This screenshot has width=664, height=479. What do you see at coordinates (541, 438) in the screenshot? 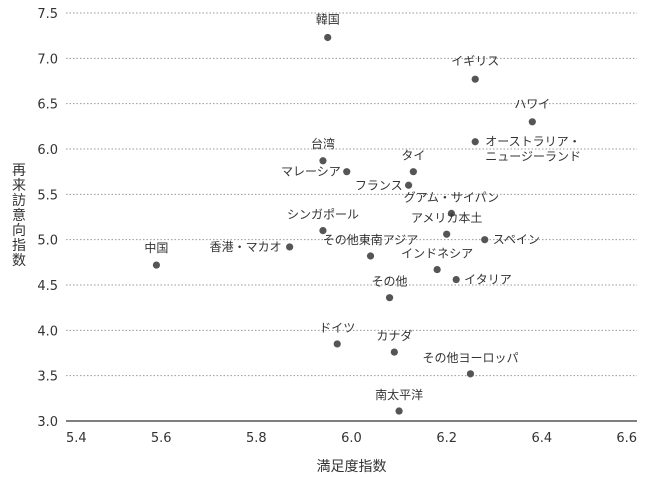
I see `x-tick-label: 6.4` at bounding box center [541, 438].